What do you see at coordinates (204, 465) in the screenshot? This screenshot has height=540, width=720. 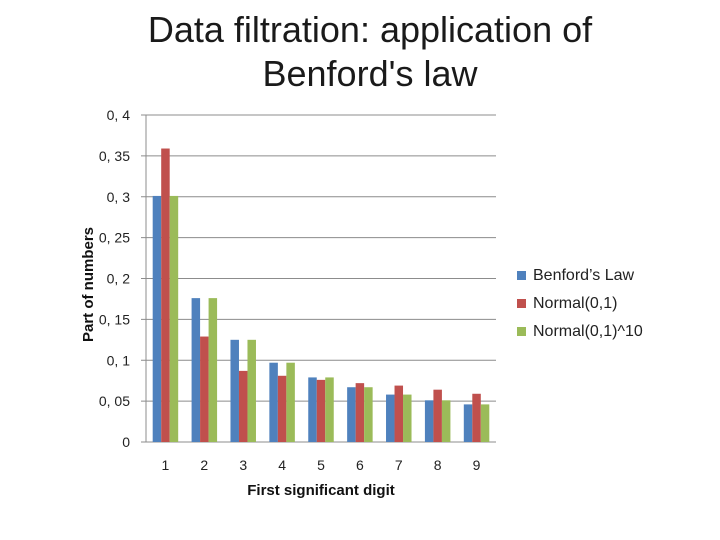 I see `x-tick-label: 2` at bounding box center [204, 465].